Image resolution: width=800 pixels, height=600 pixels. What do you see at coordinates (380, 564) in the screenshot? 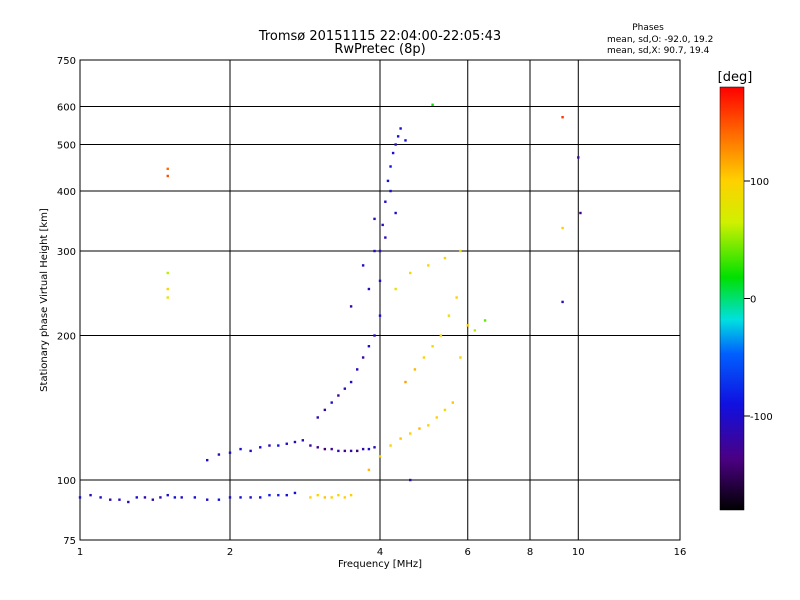
I see `x-axis-label: Frequency [MHz]` at bounding box center [380, 564].